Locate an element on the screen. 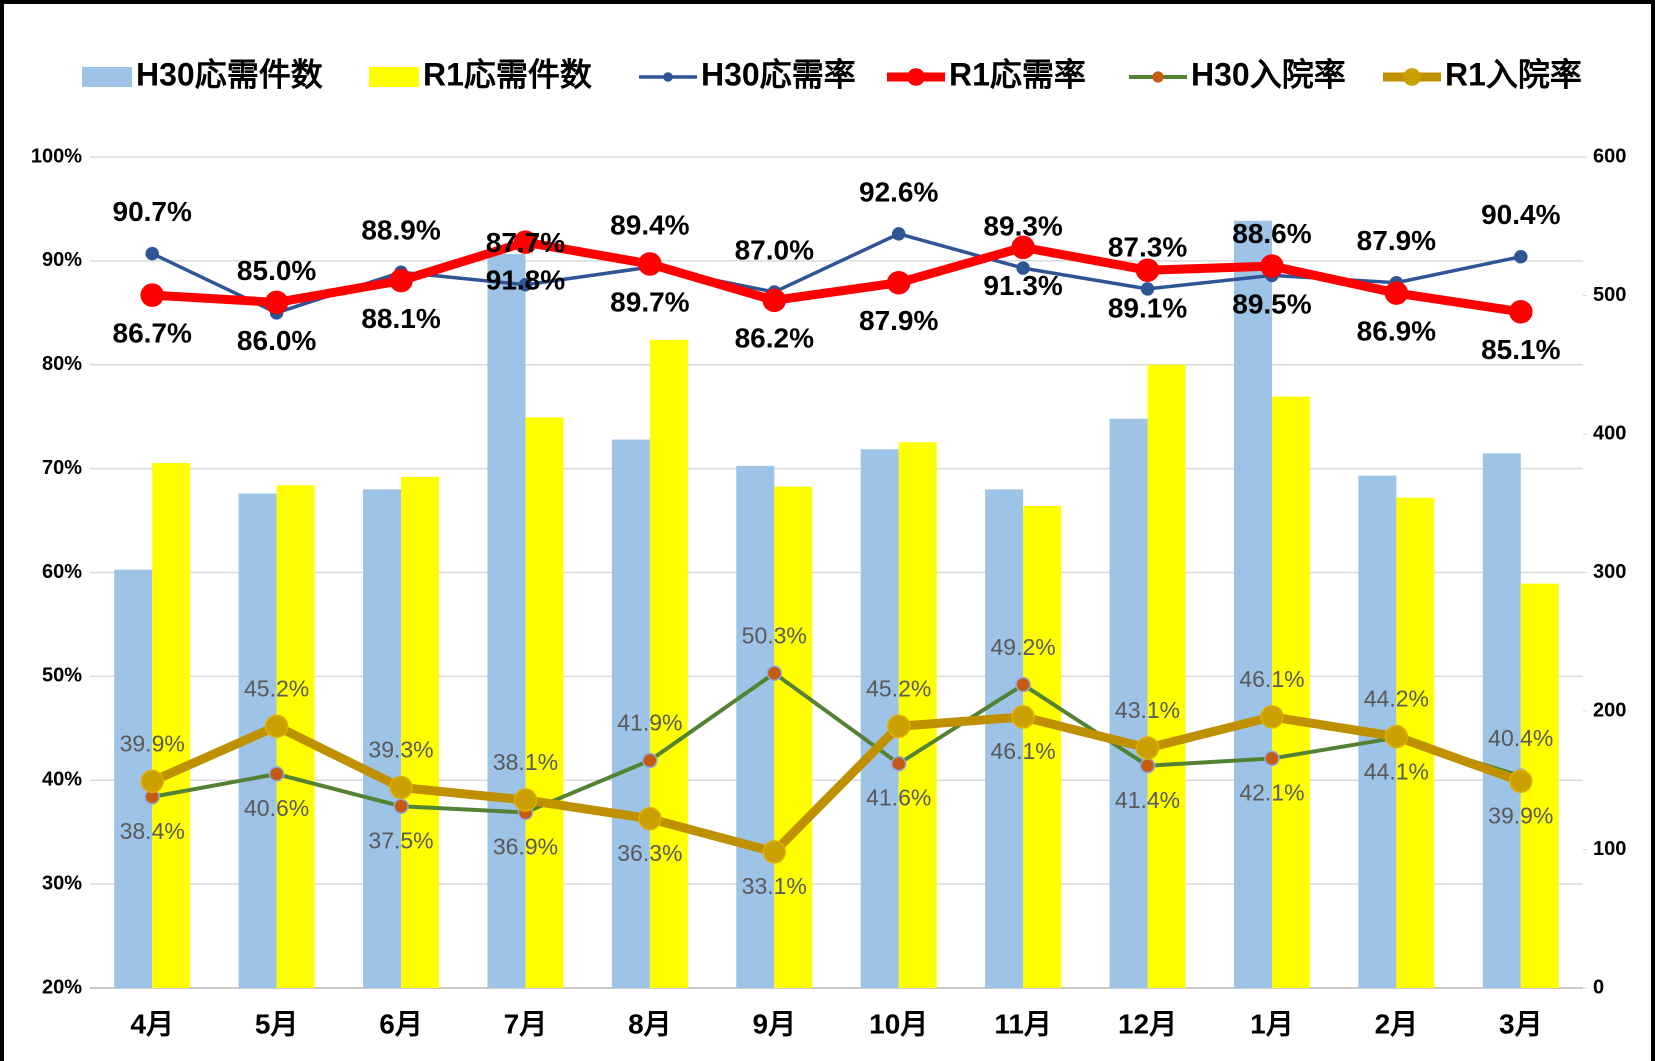 The width and height of the screenshot is (1655, 1061). data-label: 90.7% is located at coordinates (152, 211).